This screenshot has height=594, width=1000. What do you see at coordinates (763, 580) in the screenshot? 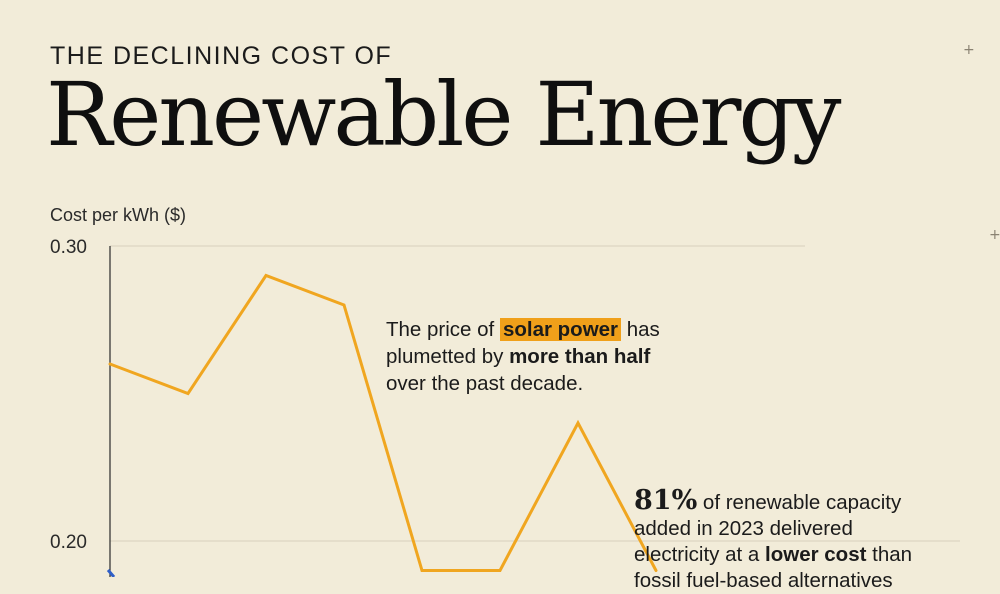
I see `capacity-annotation-text: fossil fuel-based alternatives` at bounding box center [763, 580].